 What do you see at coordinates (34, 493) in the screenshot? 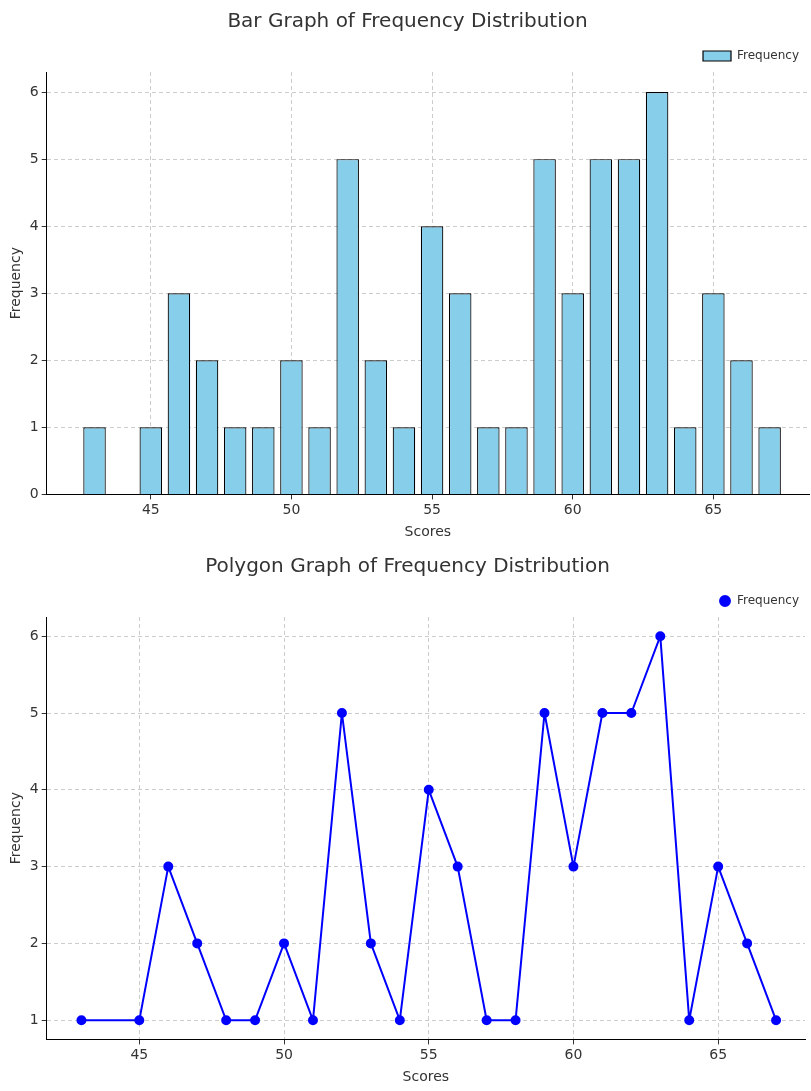
I see `y-tick-label: 0` at bounding box center [34, 493].